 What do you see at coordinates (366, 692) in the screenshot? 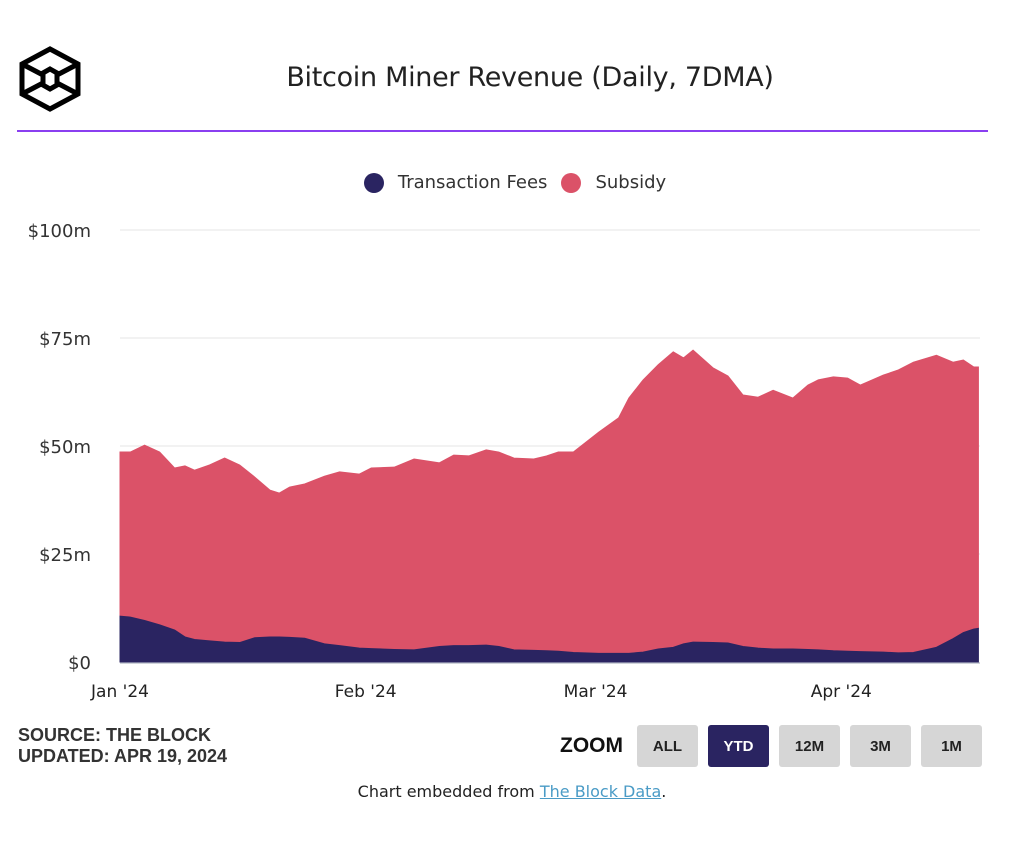
I see `x-tick-label: Feb '24` at bounding box center [366, 692].